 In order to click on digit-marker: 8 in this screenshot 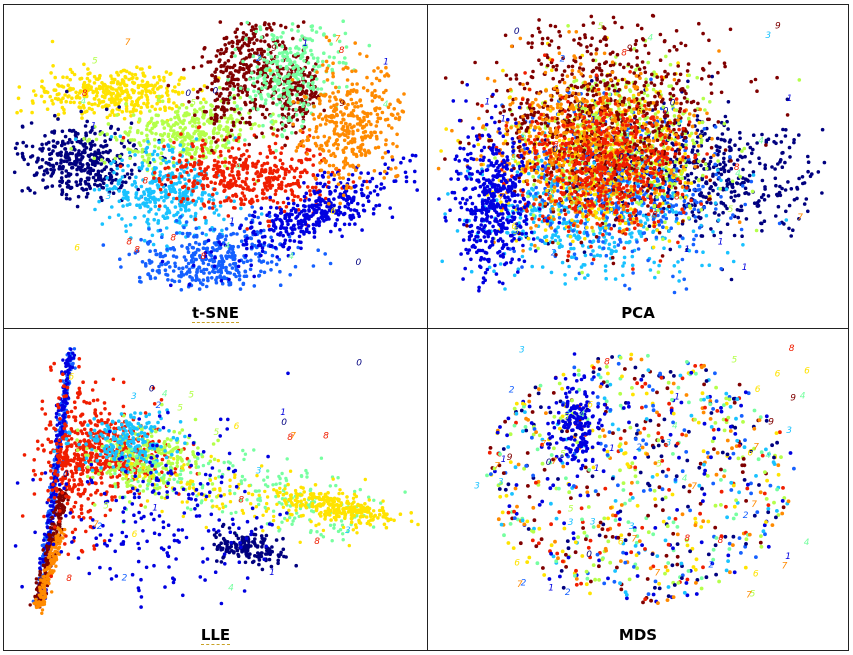, I will do `click(137, 250)`.